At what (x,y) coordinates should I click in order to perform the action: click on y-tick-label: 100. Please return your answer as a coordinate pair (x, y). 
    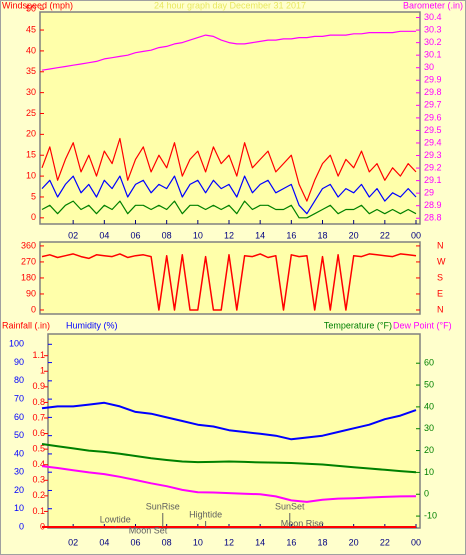
    Looking at the image, I should click on (16, 344).